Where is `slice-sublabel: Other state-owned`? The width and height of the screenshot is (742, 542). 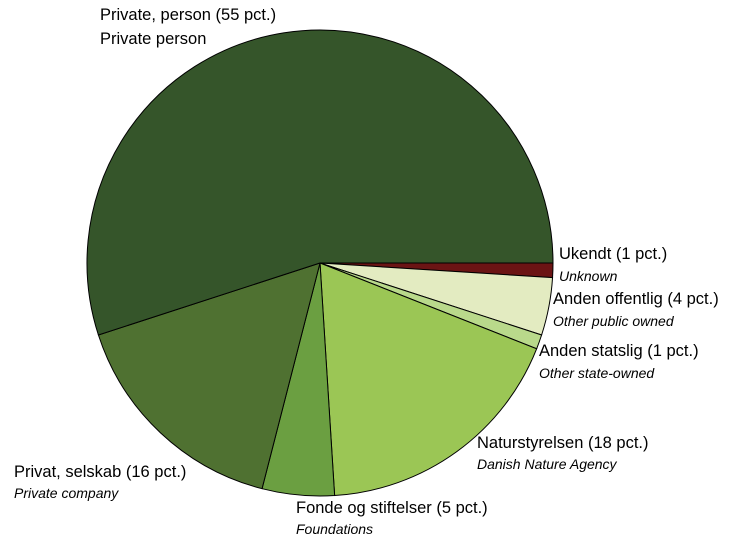
slice-sublabel: Other state-owned is located at coordinates (597, 373).